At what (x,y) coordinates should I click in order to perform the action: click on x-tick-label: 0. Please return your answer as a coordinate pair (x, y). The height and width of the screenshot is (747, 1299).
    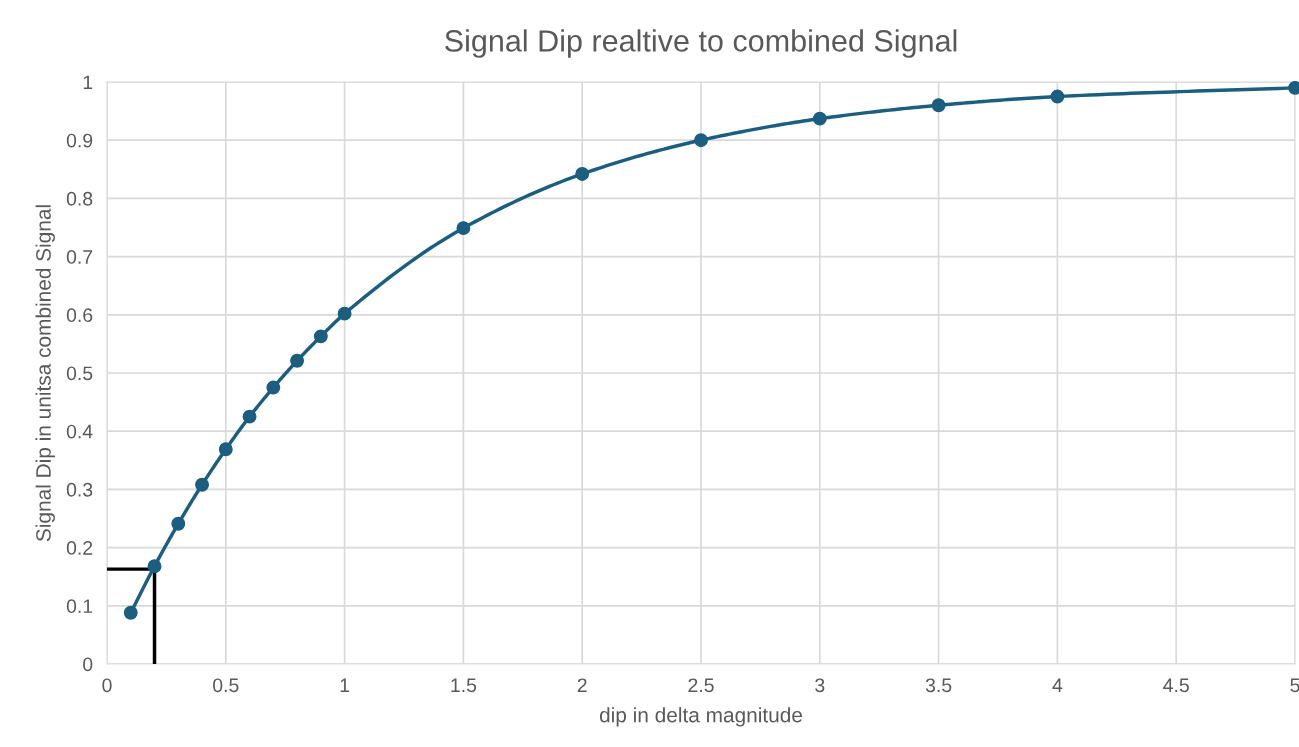
    Looking at the image, I should click on (107, 685).